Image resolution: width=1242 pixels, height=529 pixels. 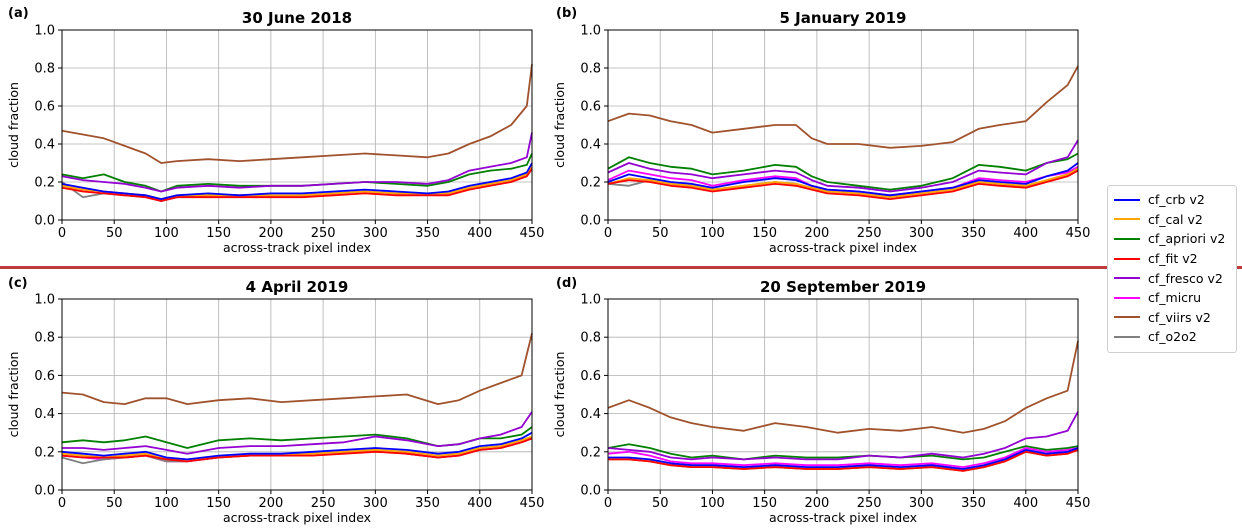 I want to click on legend-item: cf_o2o2, so click(x=1172, y=337).